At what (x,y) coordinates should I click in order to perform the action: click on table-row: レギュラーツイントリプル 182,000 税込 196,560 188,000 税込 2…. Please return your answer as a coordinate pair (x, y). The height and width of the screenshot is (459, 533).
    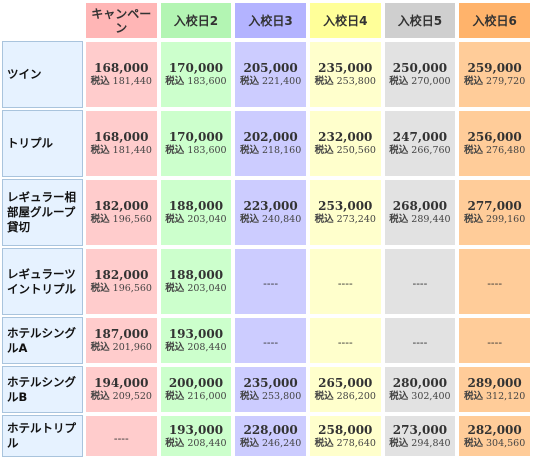
    Looking at the image, I should click on (266, 281).